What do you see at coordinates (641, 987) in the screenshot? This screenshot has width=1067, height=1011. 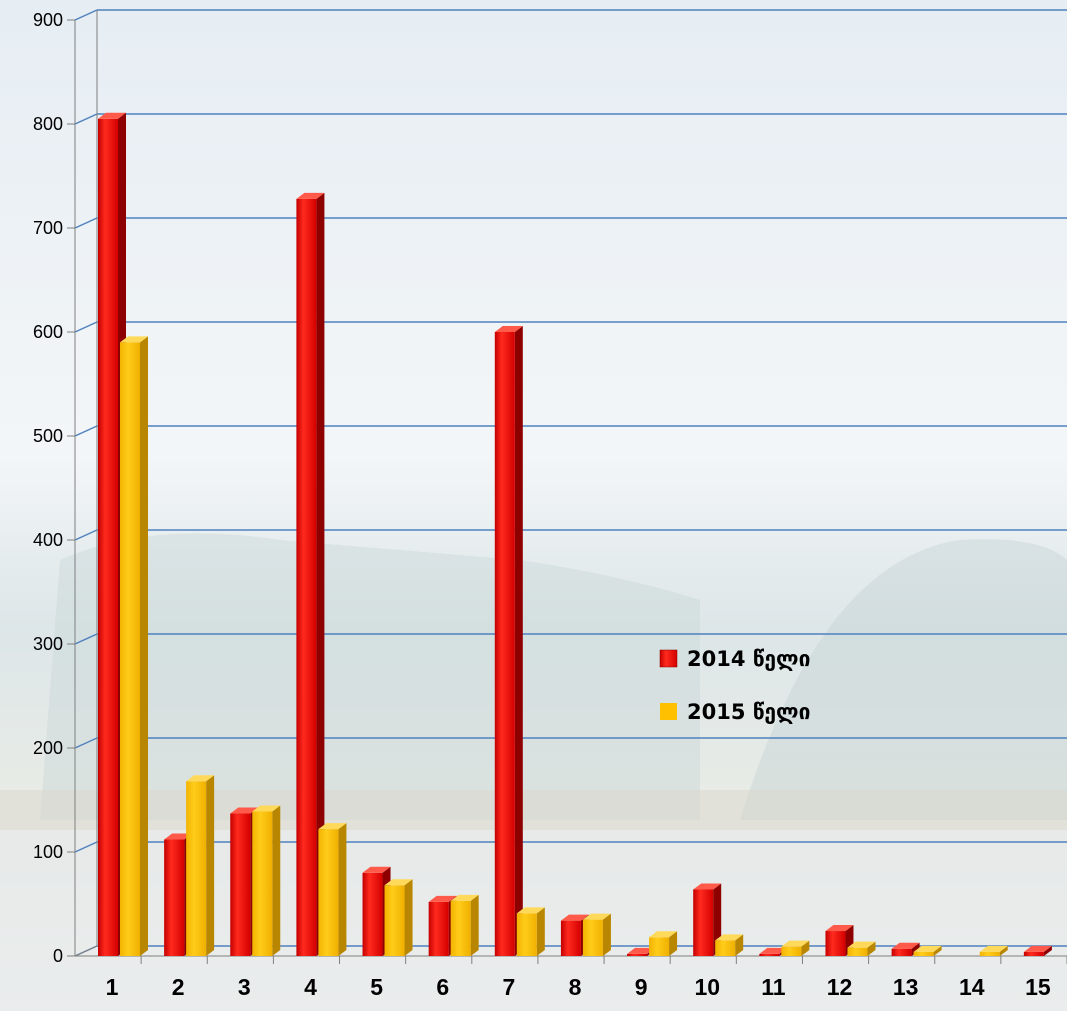 I see `x-tick-label: 9` at bounding box center [641, 987].